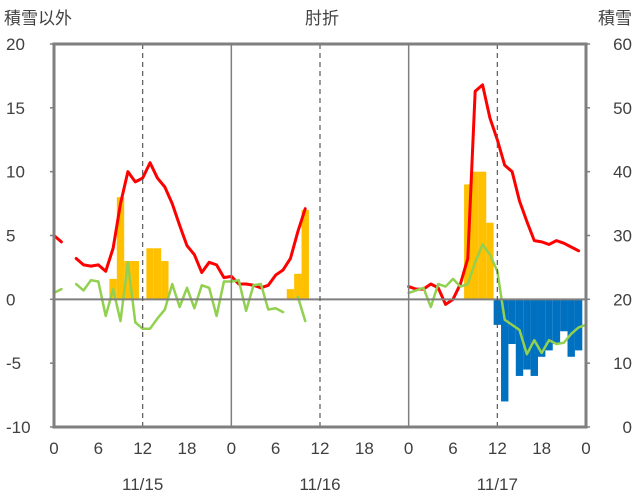  I want to click on y-right-tick-label-6: 0, so click(627, 427).